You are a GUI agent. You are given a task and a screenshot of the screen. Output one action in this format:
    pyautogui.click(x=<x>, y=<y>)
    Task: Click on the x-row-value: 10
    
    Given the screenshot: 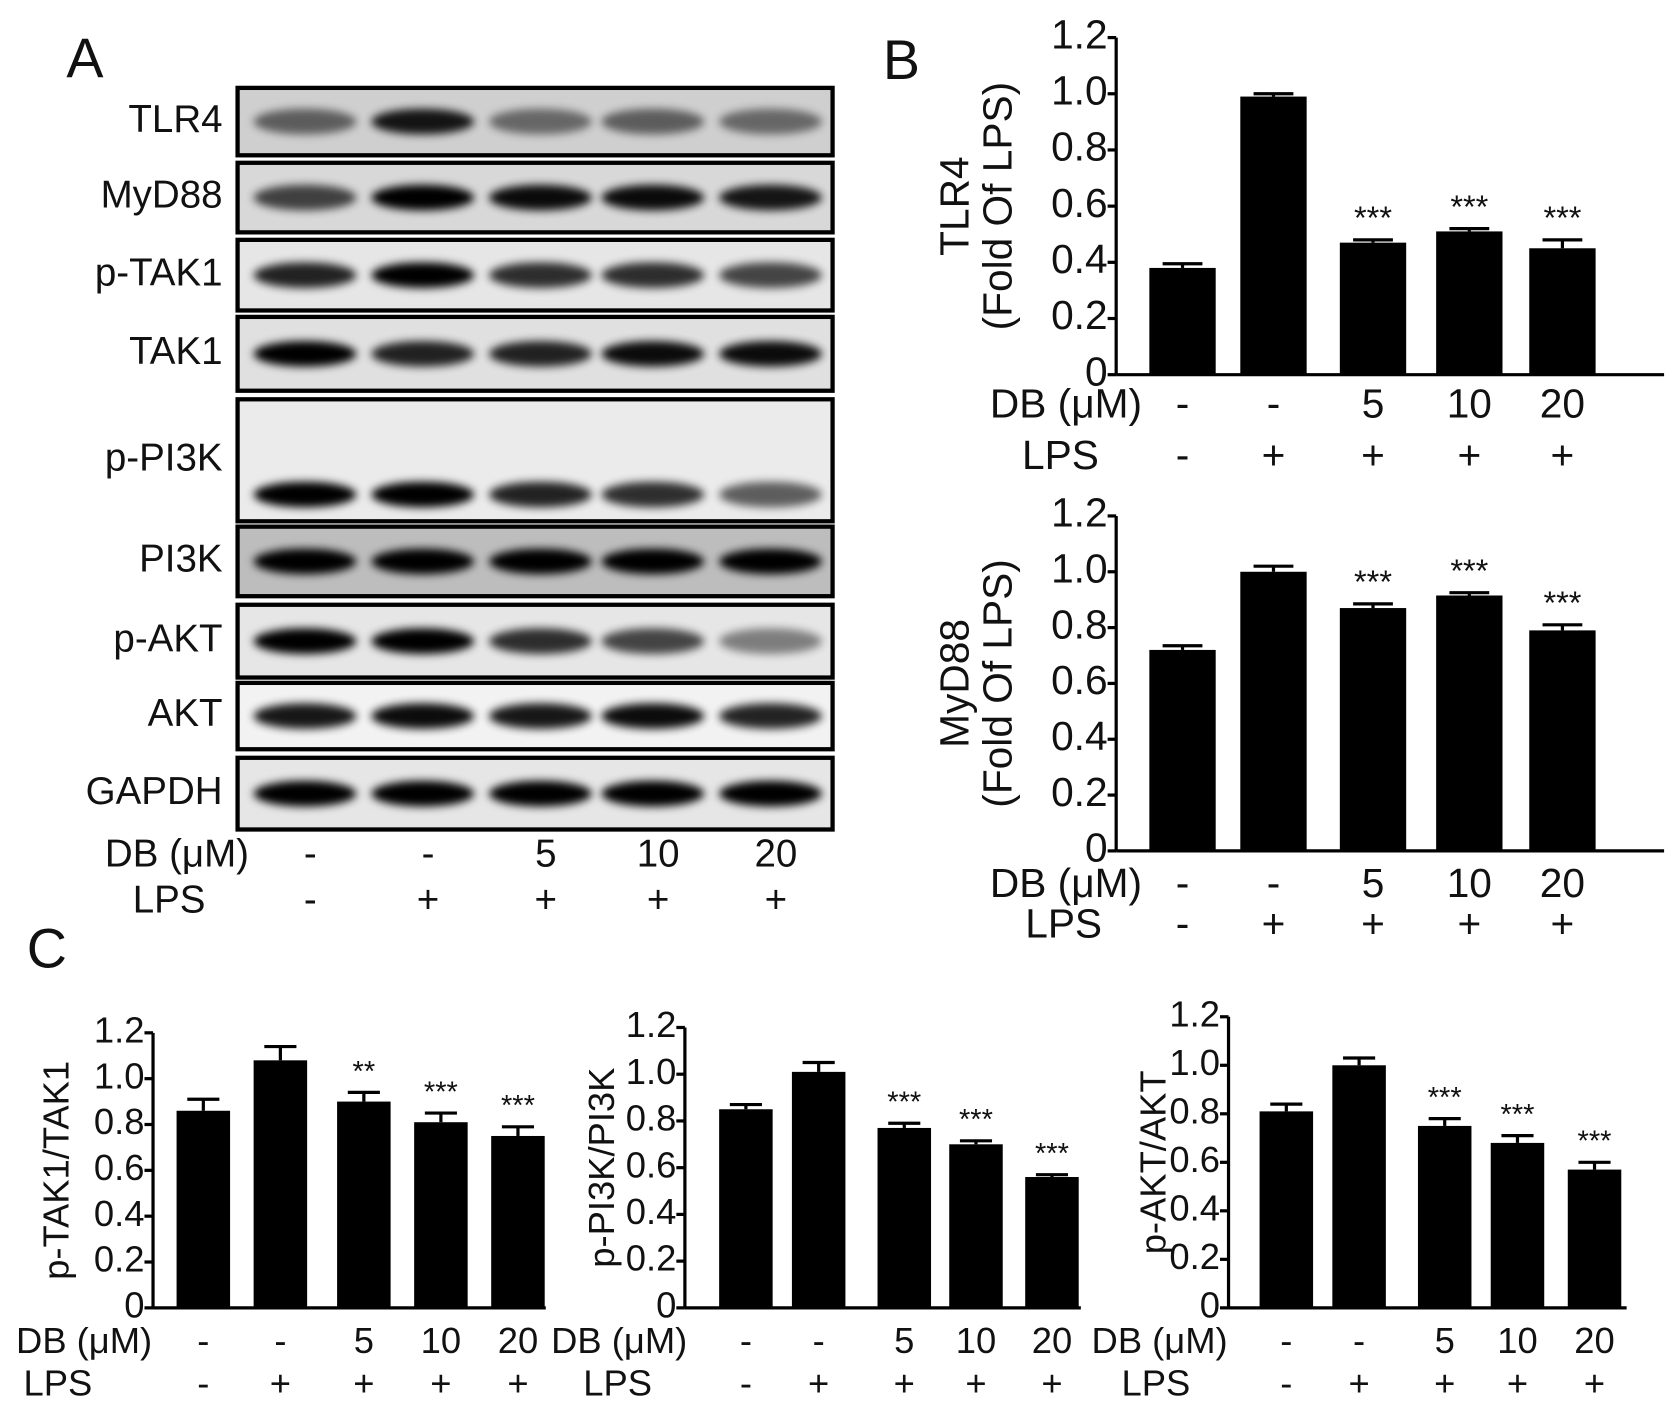 What is the action you would take?
    pyautogui.click(x=658, y=853)
    